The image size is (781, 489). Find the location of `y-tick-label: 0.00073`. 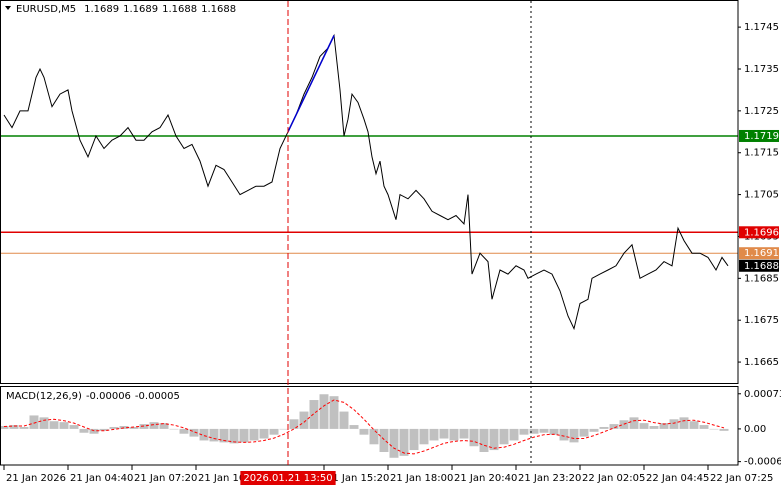

y-tick-label: 0.00073 is located at coordinates (762, 394).